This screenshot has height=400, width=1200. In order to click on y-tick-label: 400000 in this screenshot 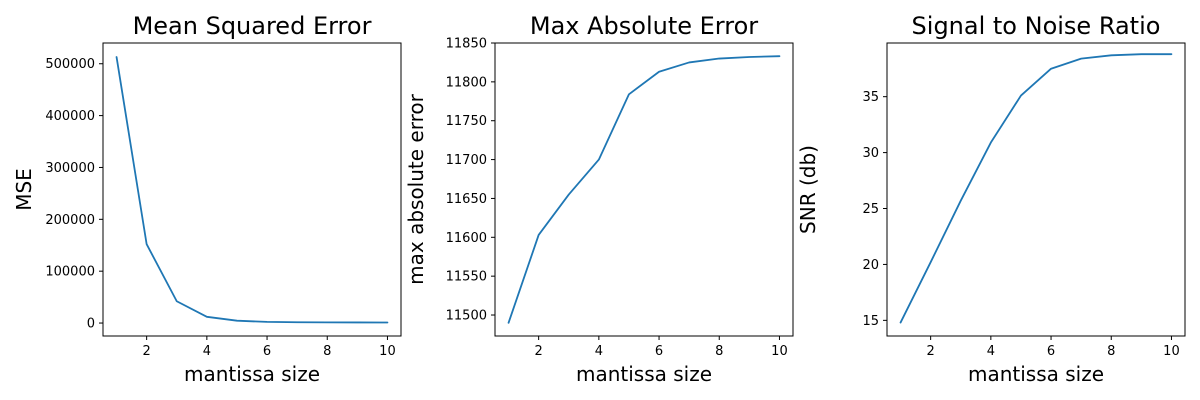, I will do `click(70, 116)`.